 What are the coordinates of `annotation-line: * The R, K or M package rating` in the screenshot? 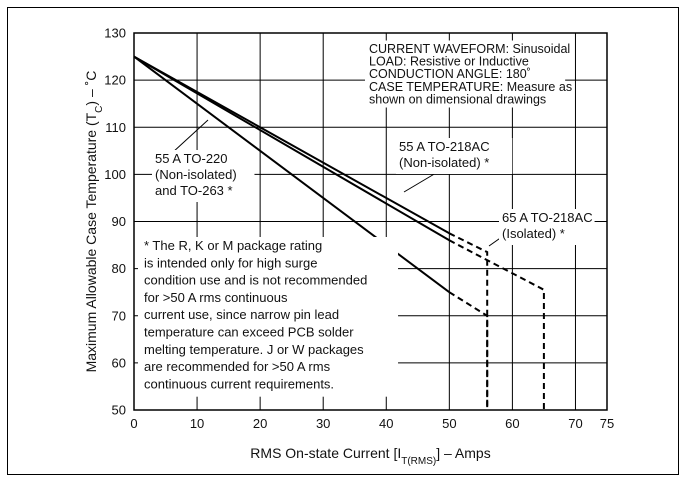 It's located at (233, 245).